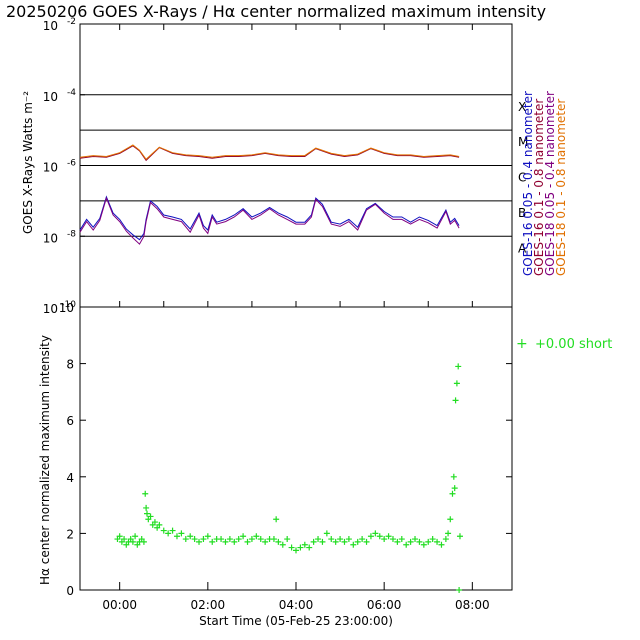  What do you see at coordinates (28, 162) in the screenshot?
I see `xray-y-axis-label: GOES X-Rays Watts m⁻²` at bounding box center [28, 162].